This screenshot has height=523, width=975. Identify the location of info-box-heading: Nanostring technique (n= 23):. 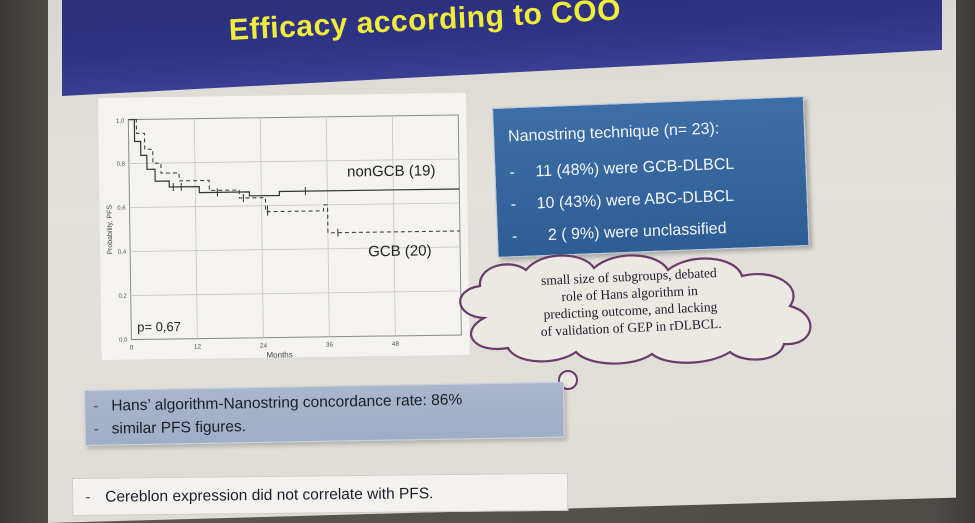
(613, 133).